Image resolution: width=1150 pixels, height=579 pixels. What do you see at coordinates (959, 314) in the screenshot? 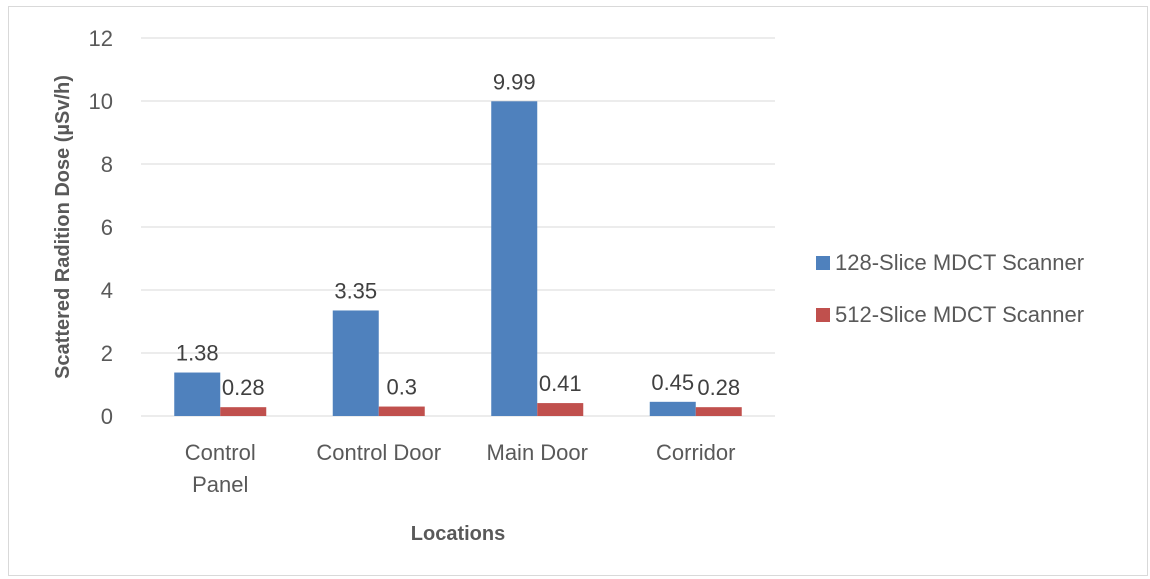
I see `legend-entry: 512-Slice MDCT Scanner` at bounding box center [959, 314].